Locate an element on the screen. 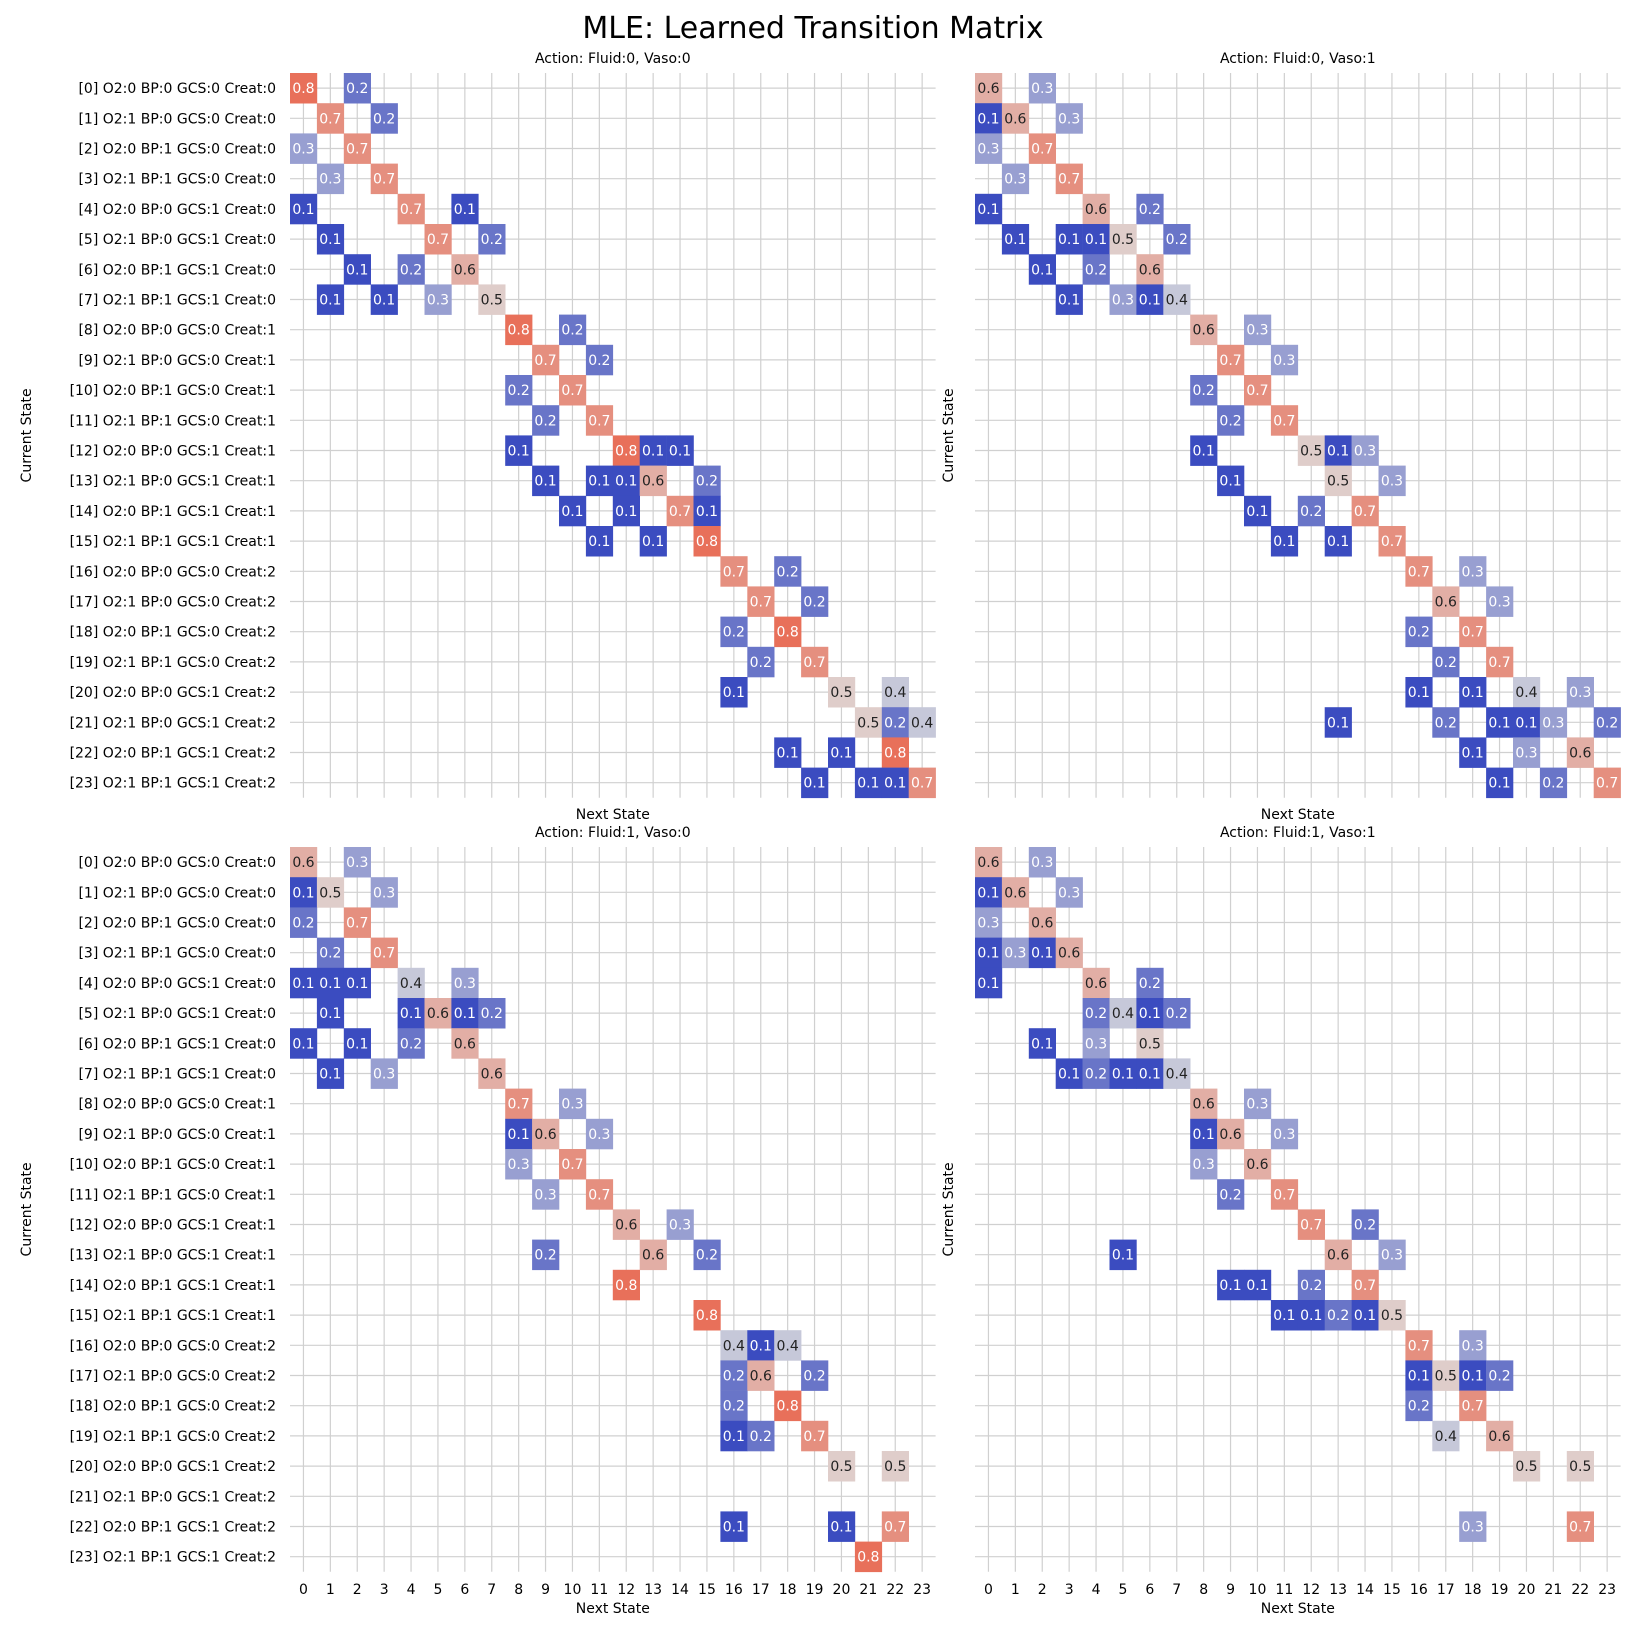  y-tick-label: [0] O2:0 BP:0 GCS:0 Creat:0 is located at coordinates (177, 89).